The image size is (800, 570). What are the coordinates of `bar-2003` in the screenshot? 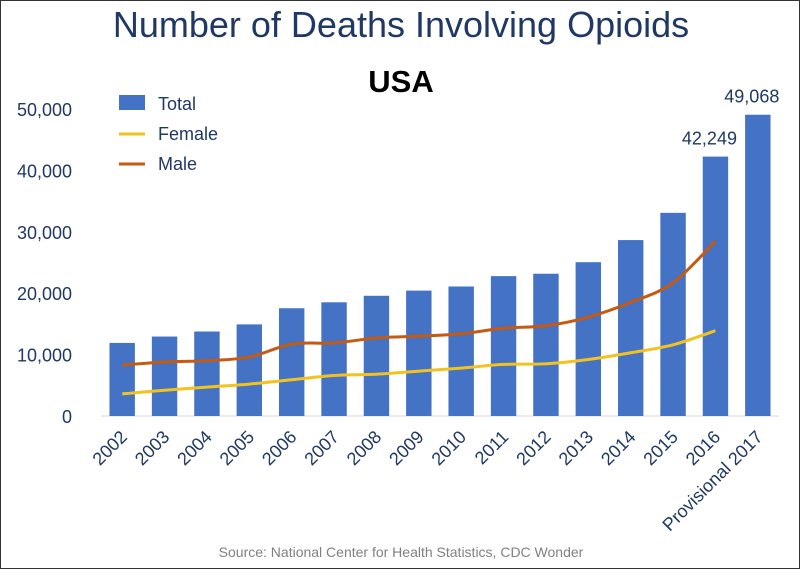 It's located at (164, 376).